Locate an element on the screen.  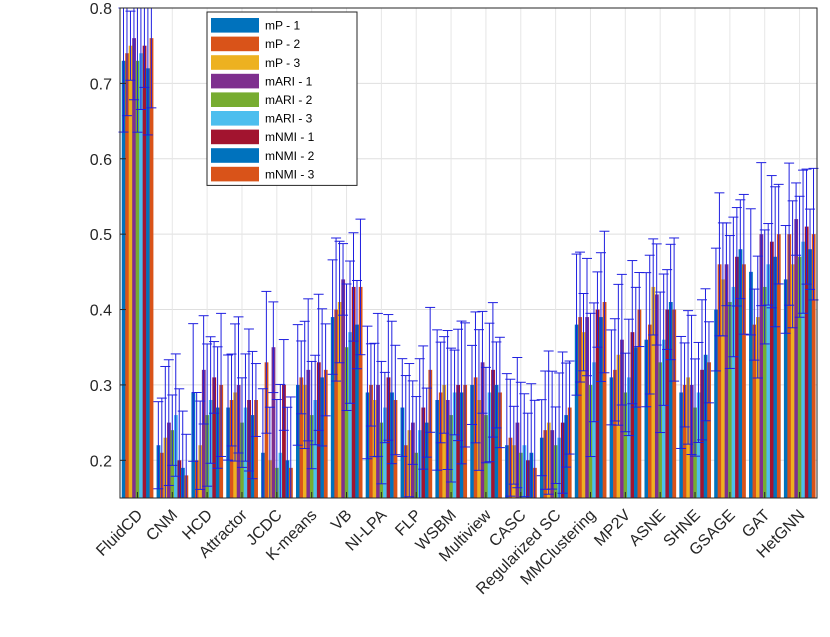
bar-mP-2-HetGNN is located at coordinates (789, 366).